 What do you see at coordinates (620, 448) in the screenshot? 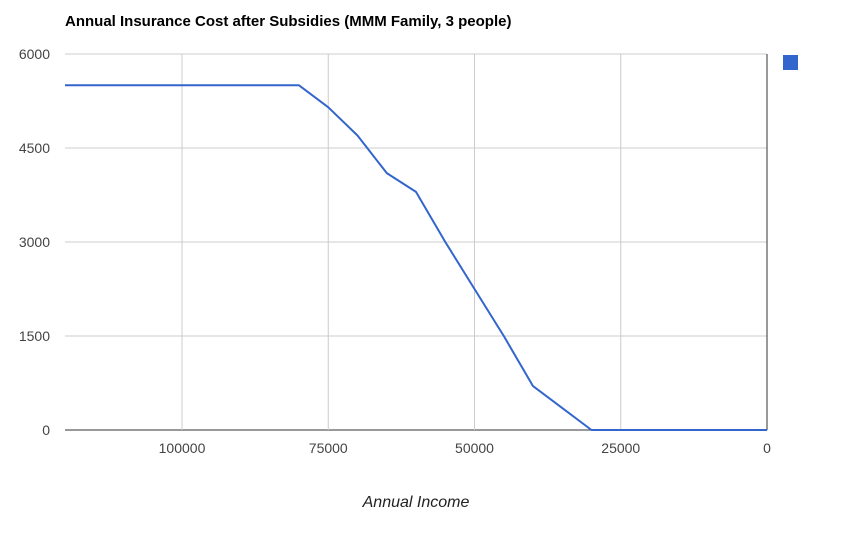
I see `x-tick-label: 25000` at bounding box center [620, 448].